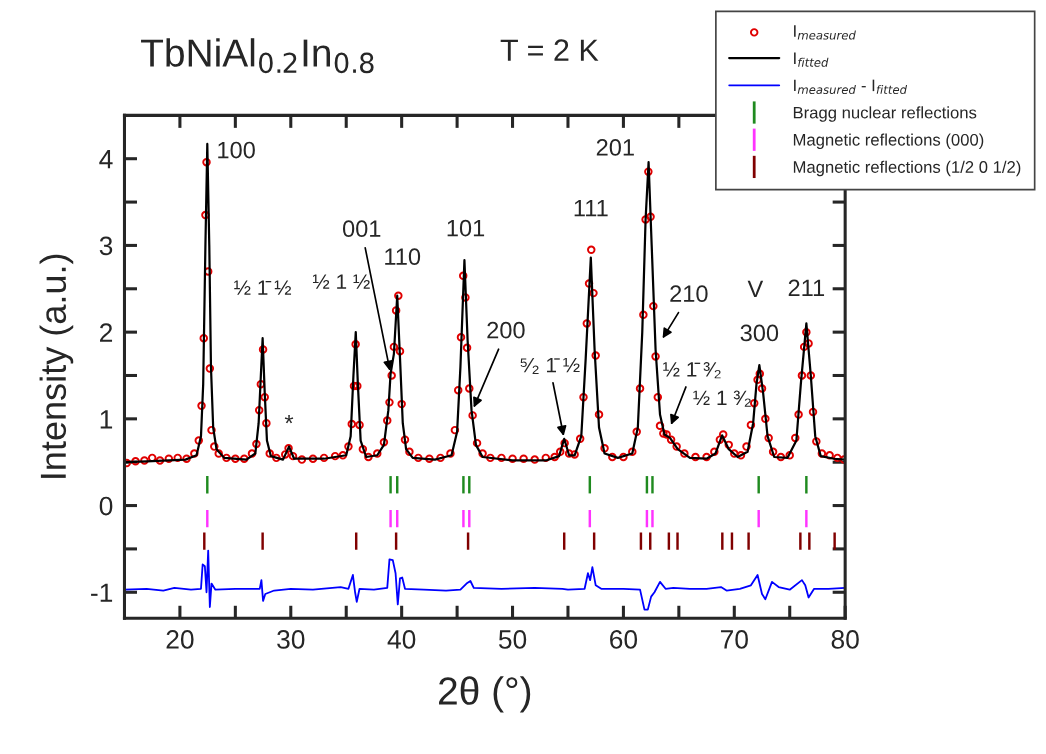  What do you see at coordinates (512, 639) in the screenshot?
I see `x-tick-label: 50` at bounding box center [512, 639].